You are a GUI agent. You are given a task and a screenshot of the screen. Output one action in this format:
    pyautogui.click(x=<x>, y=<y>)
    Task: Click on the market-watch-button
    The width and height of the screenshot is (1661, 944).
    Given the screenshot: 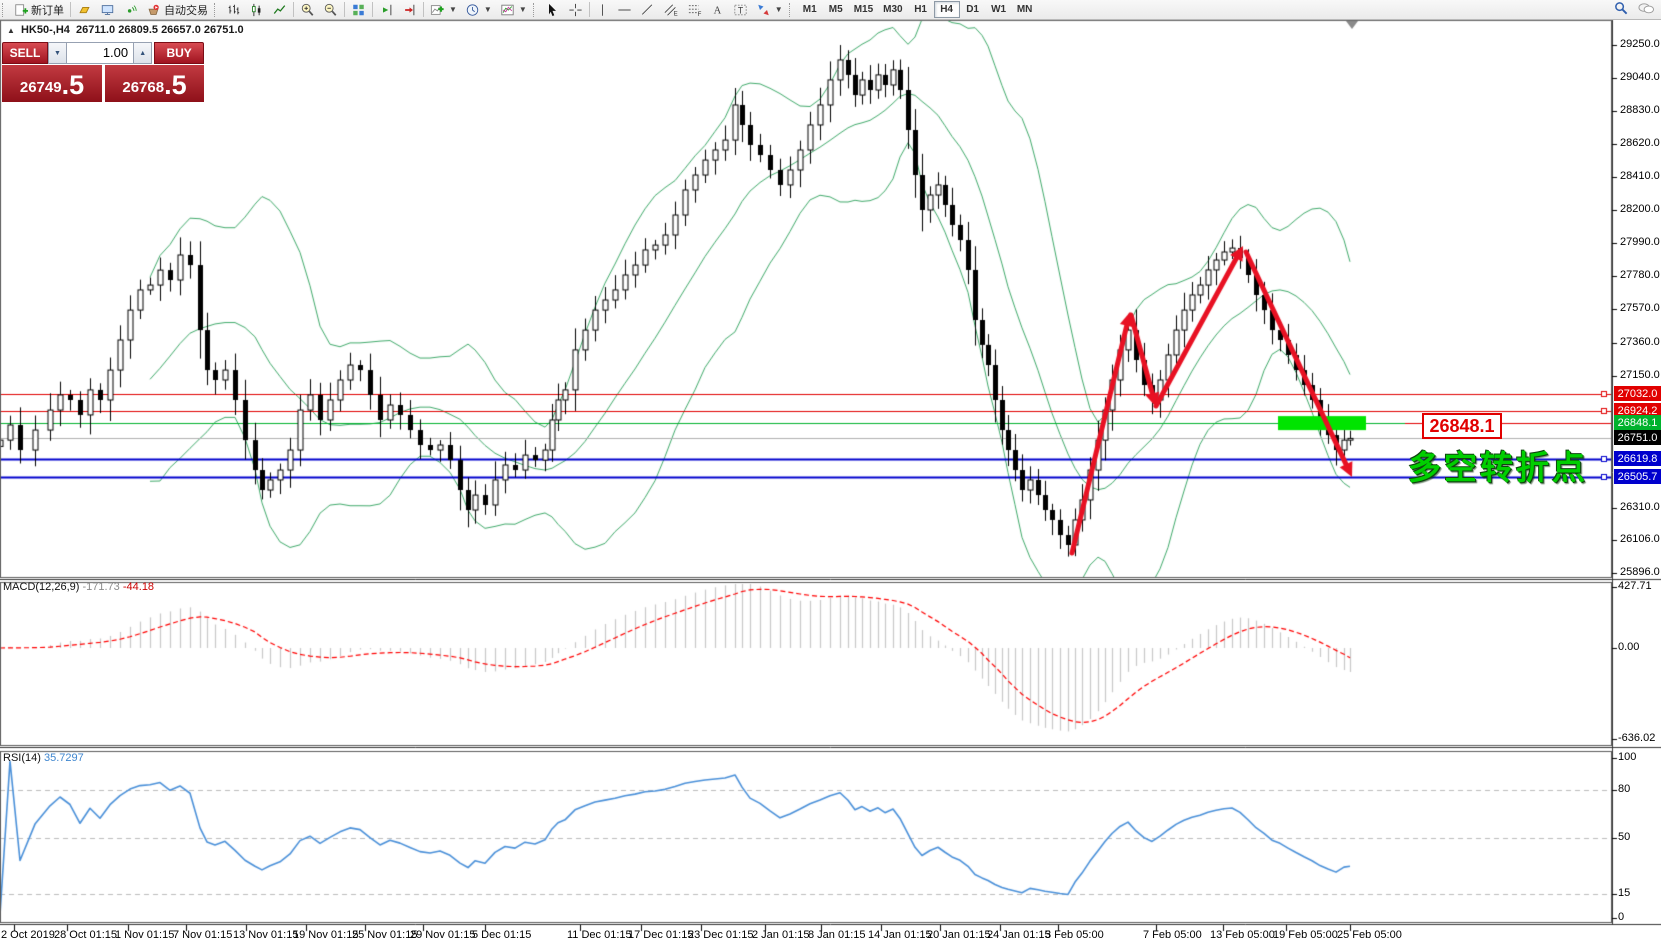 What is the action you would take?
    pyautogui.click(x=84, y=9)
    